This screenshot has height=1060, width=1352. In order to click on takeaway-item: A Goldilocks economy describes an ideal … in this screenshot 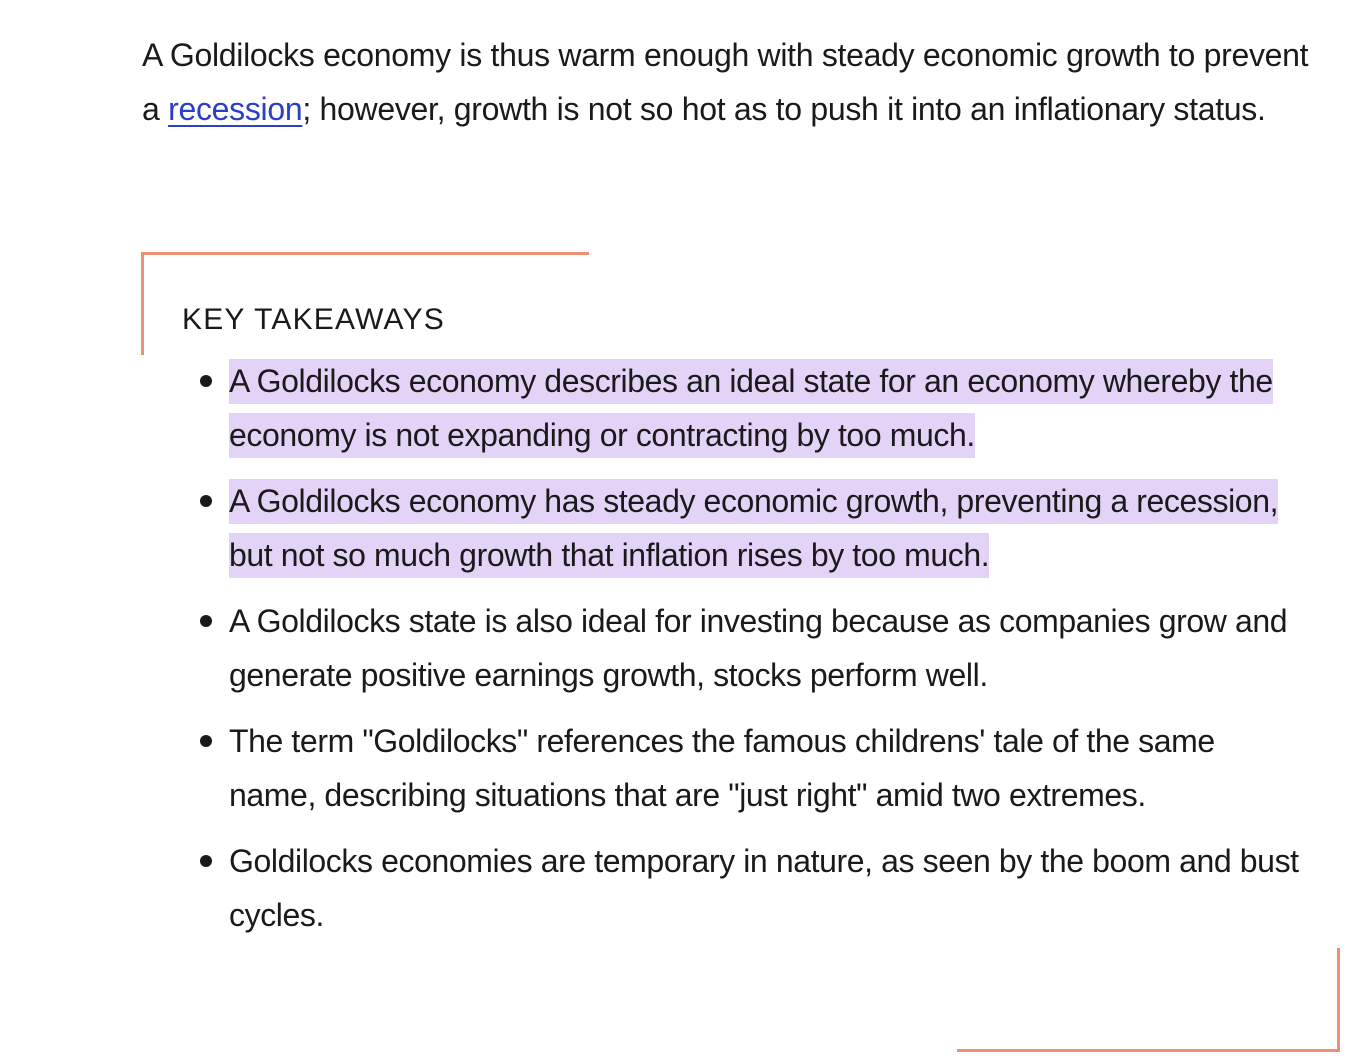, I will do `click(742, 408)`.